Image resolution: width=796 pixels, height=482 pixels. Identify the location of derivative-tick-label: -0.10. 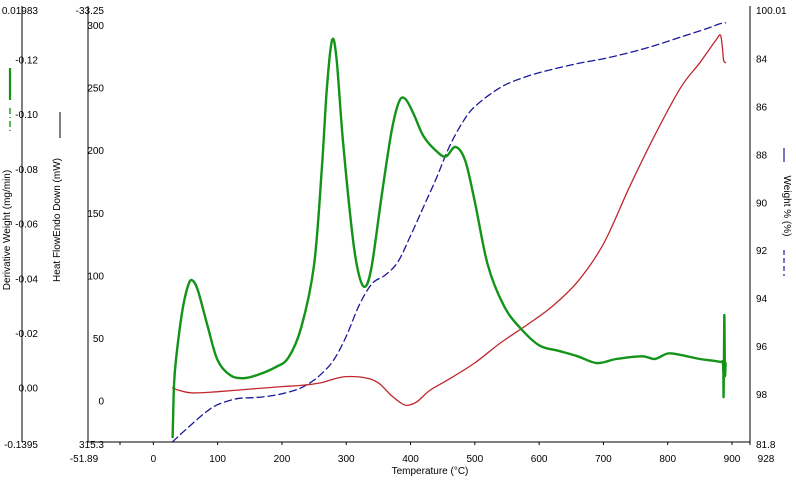
(26, 115).